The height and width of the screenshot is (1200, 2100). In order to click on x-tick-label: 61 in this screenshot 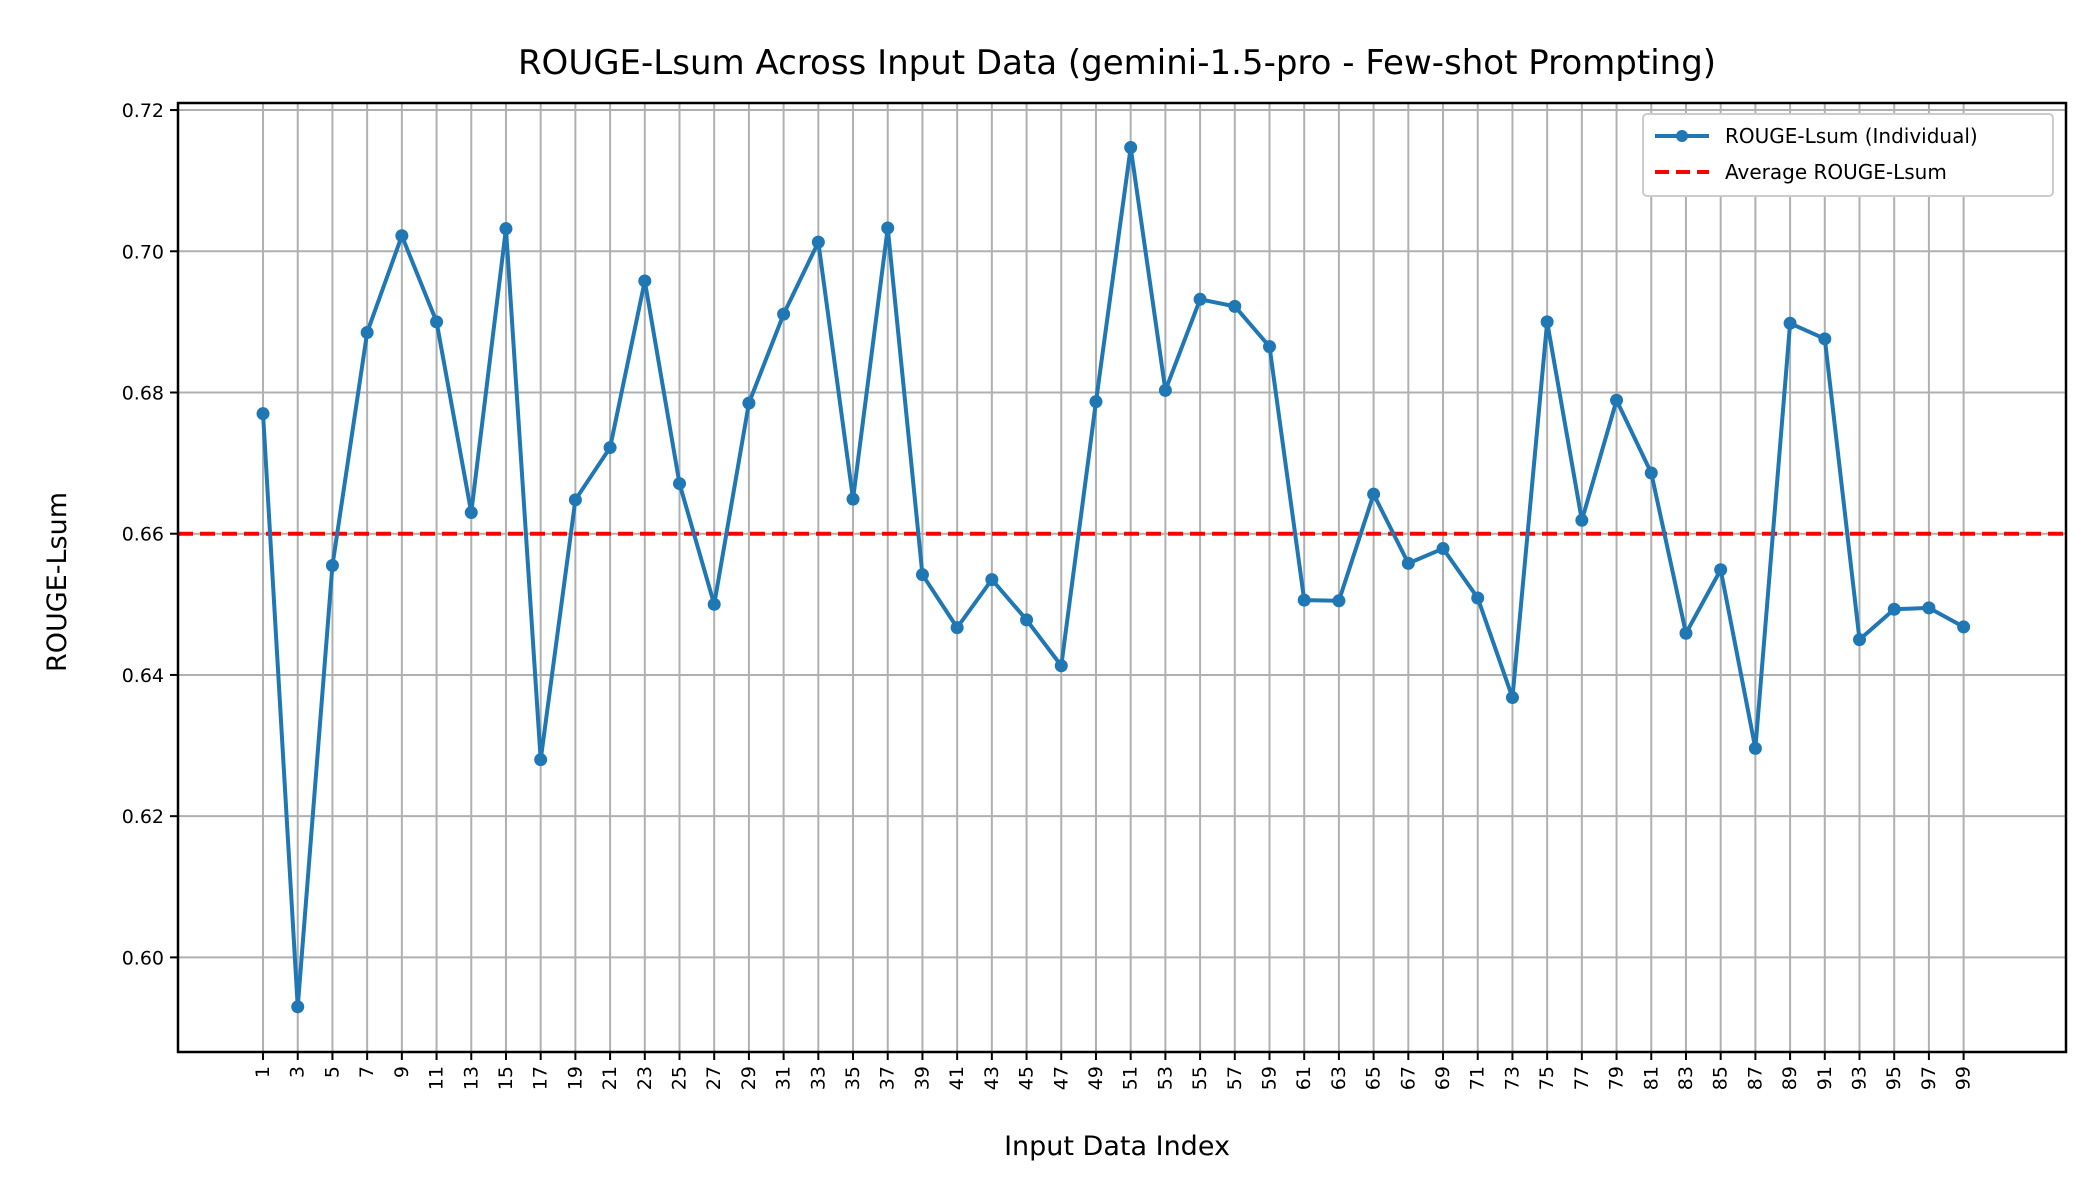, I will do `click(1304, 1078)`.